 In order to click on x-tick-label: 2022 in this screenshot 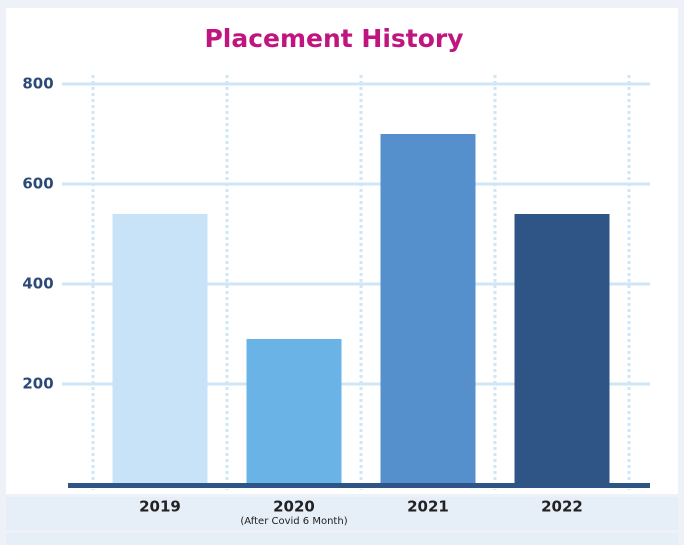, I will do `click(562, 507)`.